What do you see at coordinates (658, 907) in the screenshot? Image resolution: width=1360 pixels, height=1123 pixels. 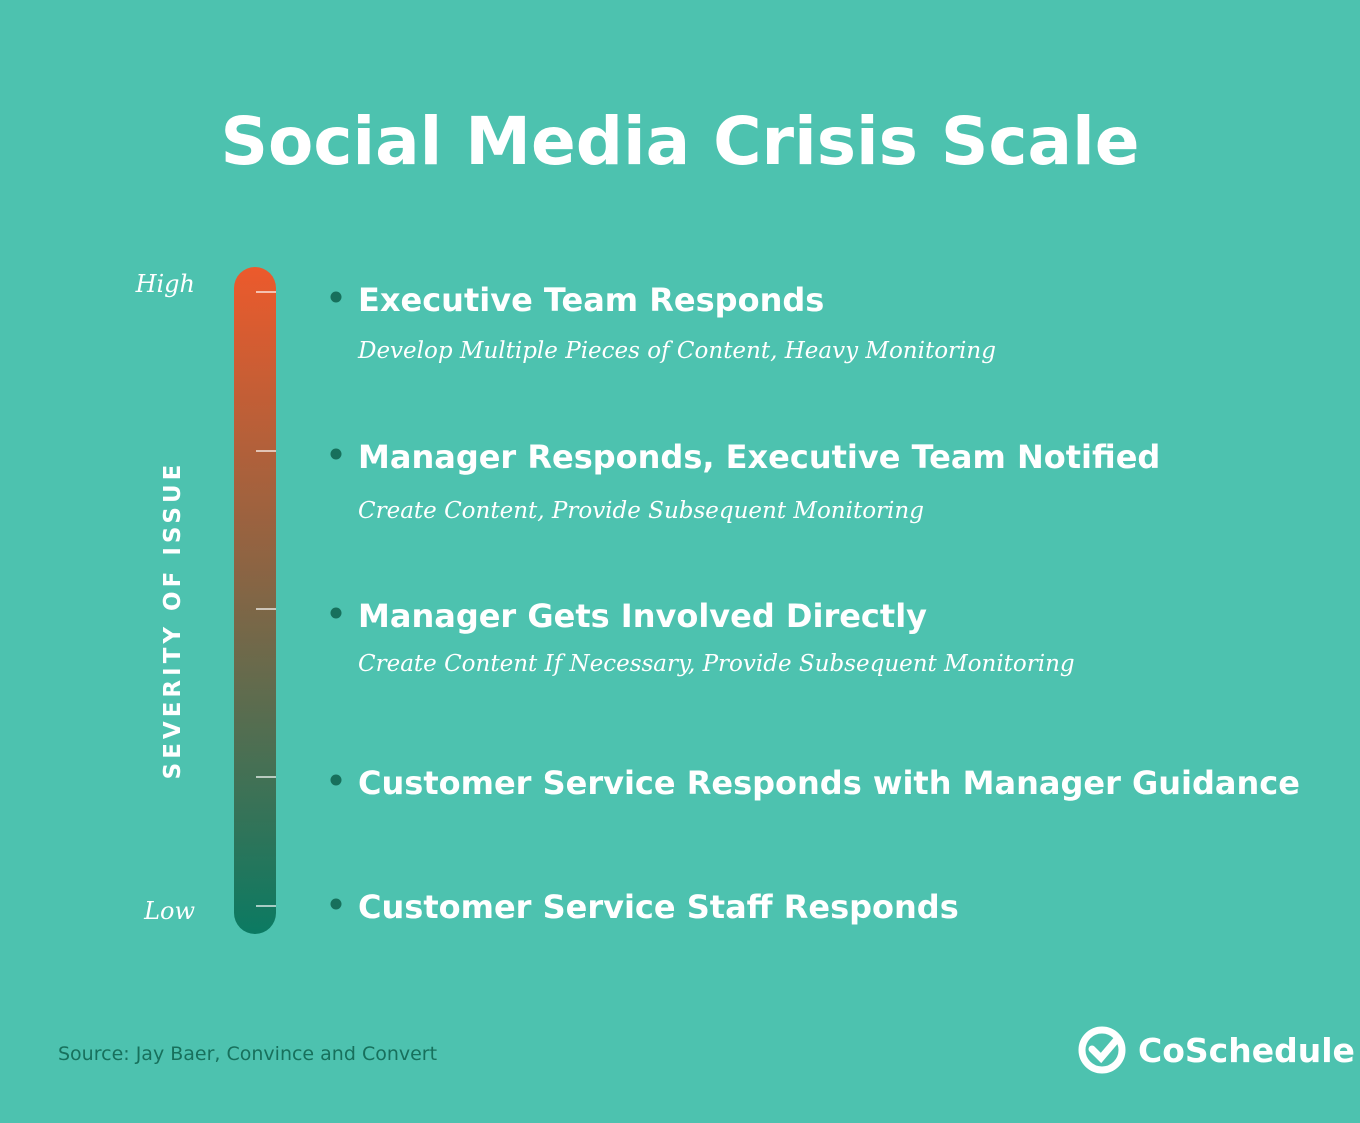 I see `item-heading: Customer Service Staff Responds` at bounding box center [658, 907].